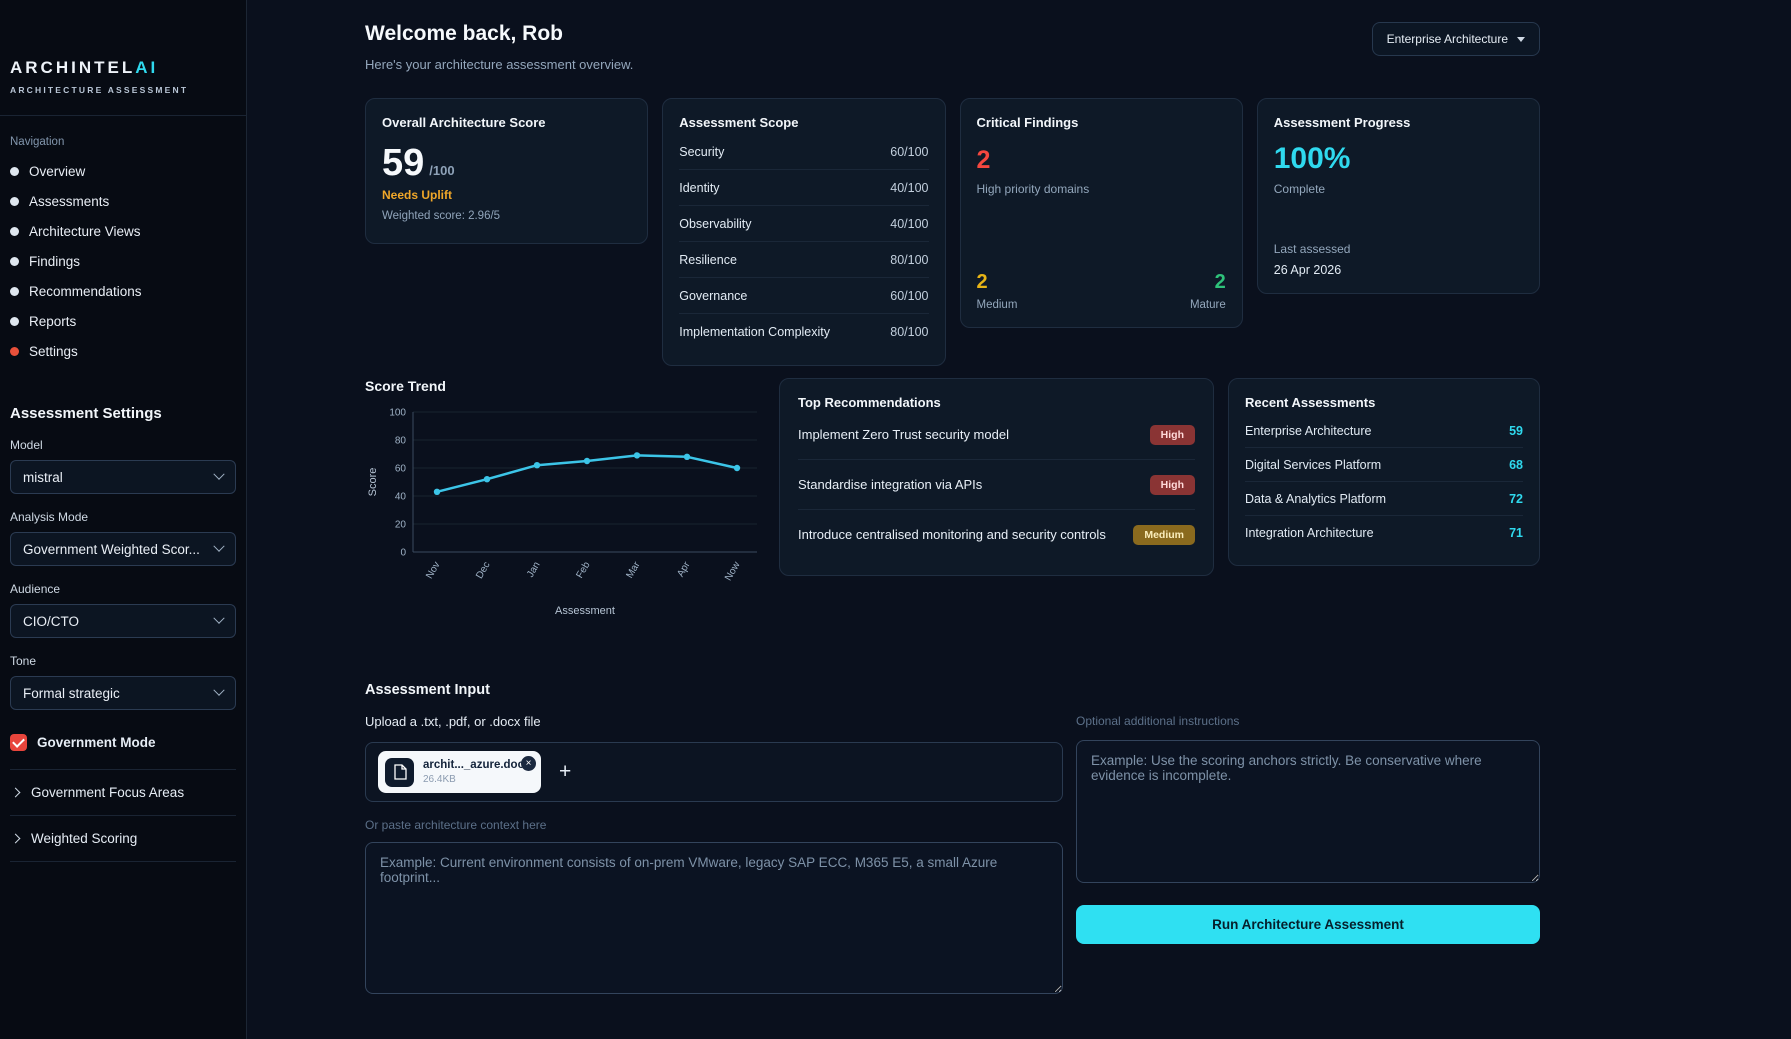 The height and width of the screenshot is (1039, 1791). Describe the element at coordinates (123, 291) in the screenshot. I see `sidebar-item-recommendations: Recommendations` at that location.